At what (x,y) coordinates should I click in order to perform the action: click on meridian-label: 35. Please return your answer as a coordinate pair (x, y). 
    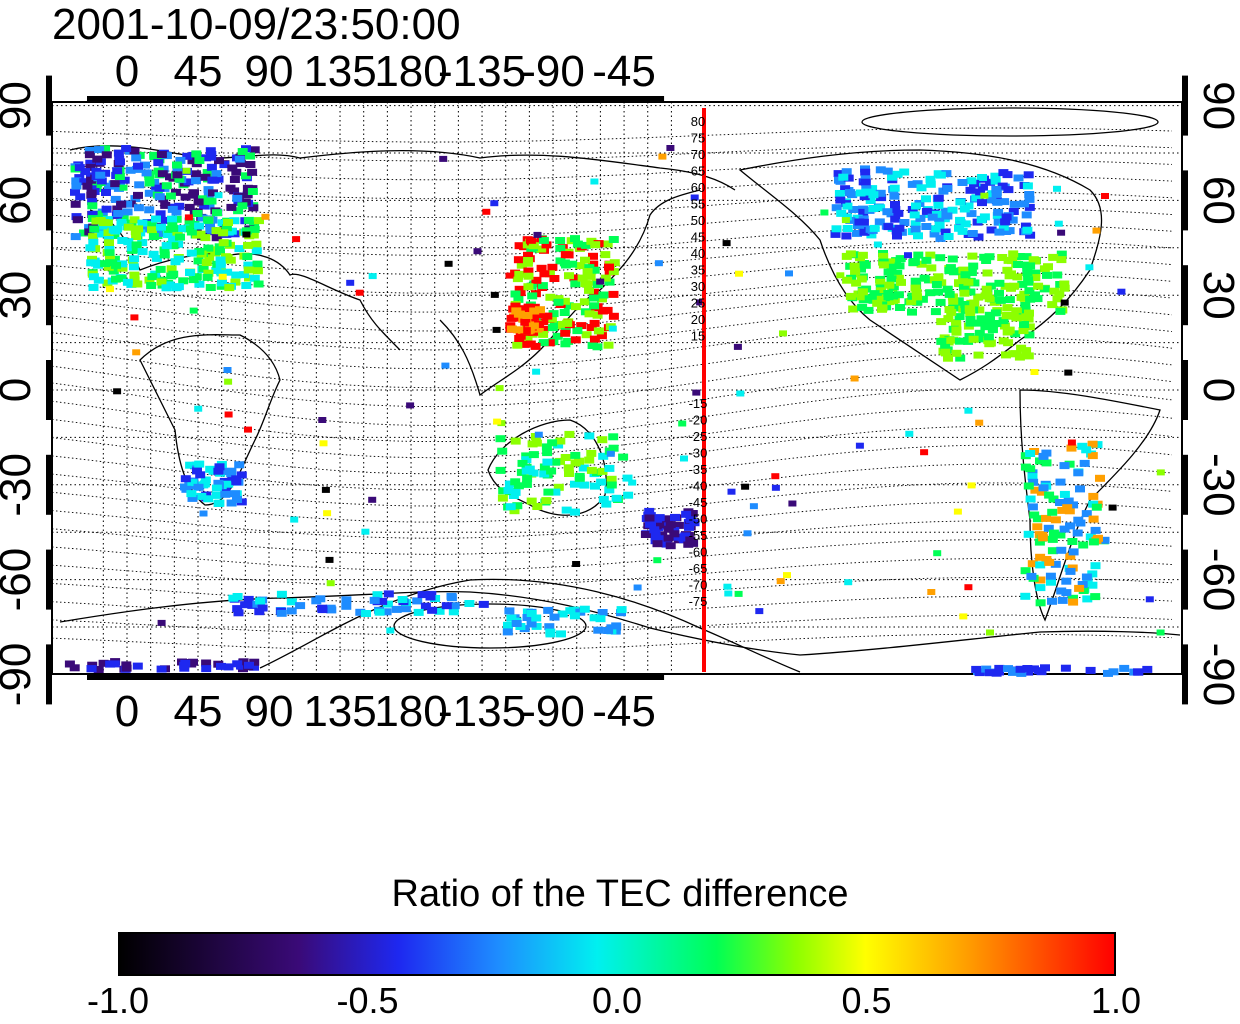
    Looking at the image, I should click on (698, 270).